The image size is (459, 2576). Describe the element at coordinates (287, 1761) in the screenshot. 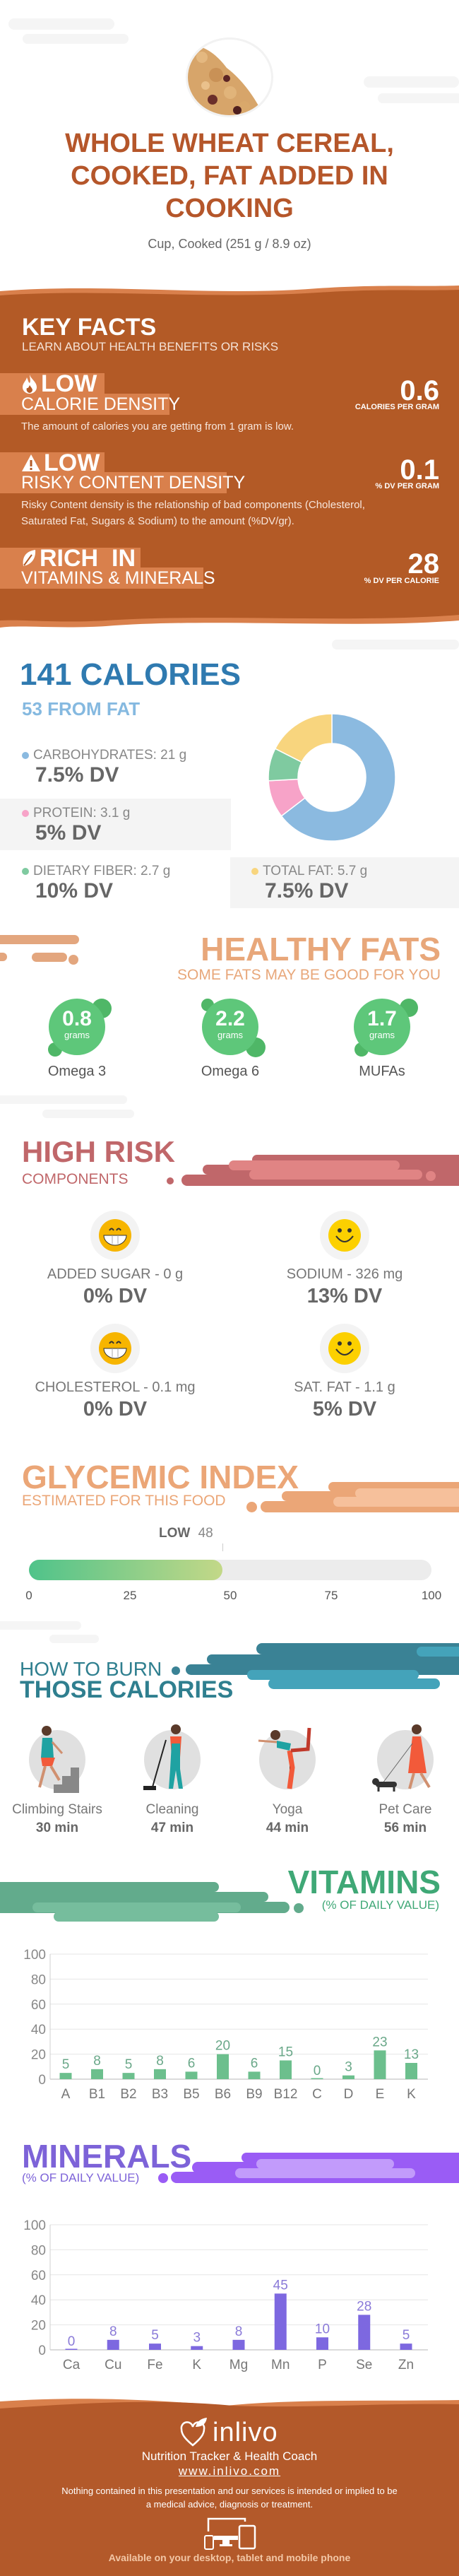

I see `activity-yoga-figure` at that location.